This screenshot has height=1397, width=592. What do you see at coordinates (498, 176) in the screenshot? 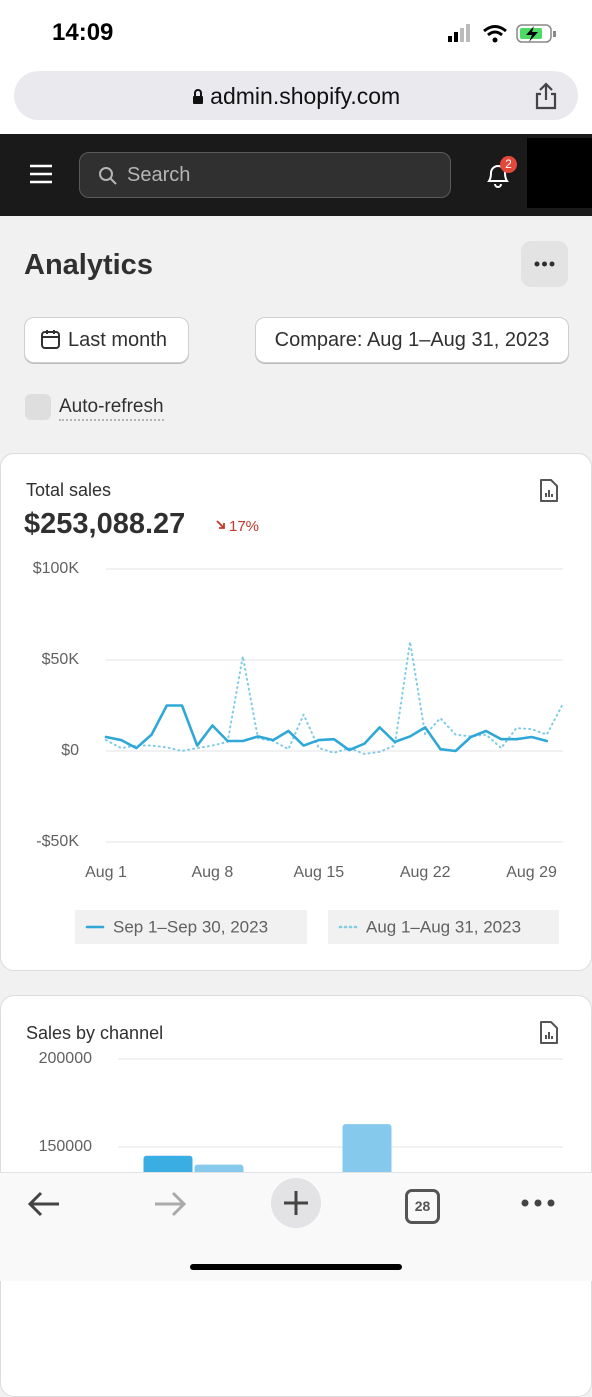
I see `bell-icon` at bounding box center [498, 176].